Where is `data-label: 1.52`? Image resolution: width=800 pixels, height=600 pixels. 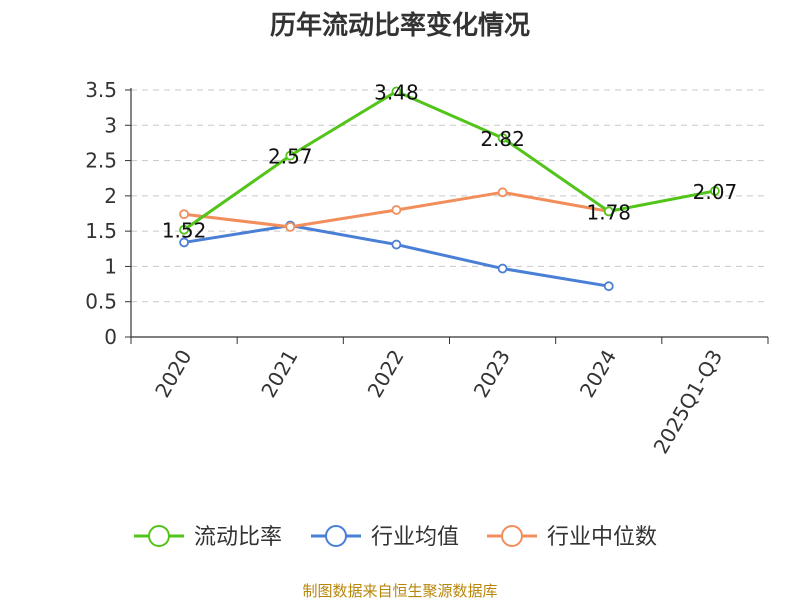
data-label: 1.52 is located at coordinates (184, 231).